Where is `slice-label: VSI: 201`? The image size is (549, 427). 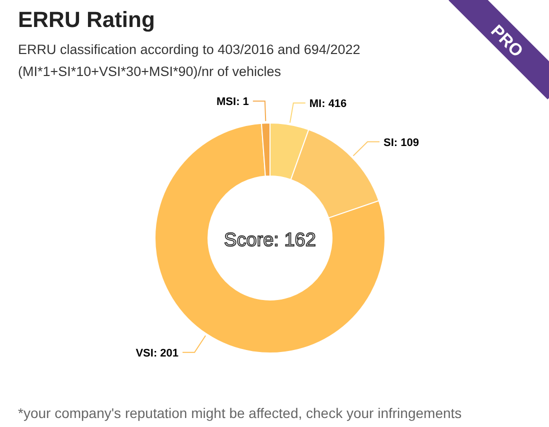
slice-label: VSI: 201 is located at coordinates (157, 353).